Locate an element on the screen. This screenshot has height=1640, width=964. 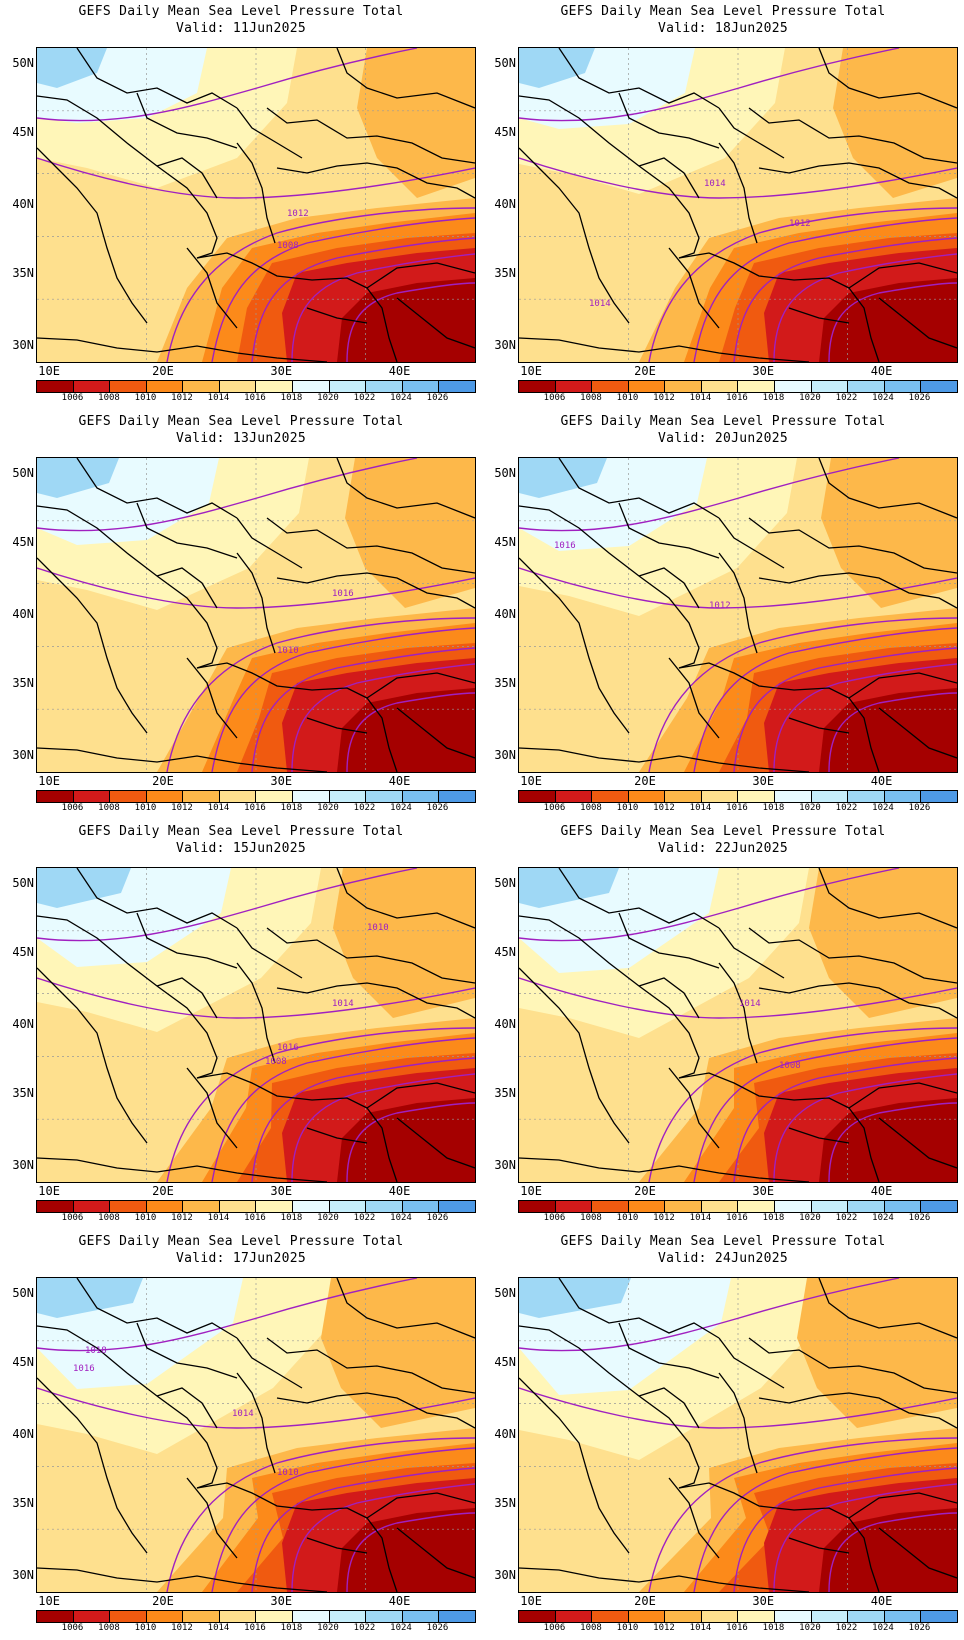
isobar-label: 1014 is located at coordinates (600, 304).